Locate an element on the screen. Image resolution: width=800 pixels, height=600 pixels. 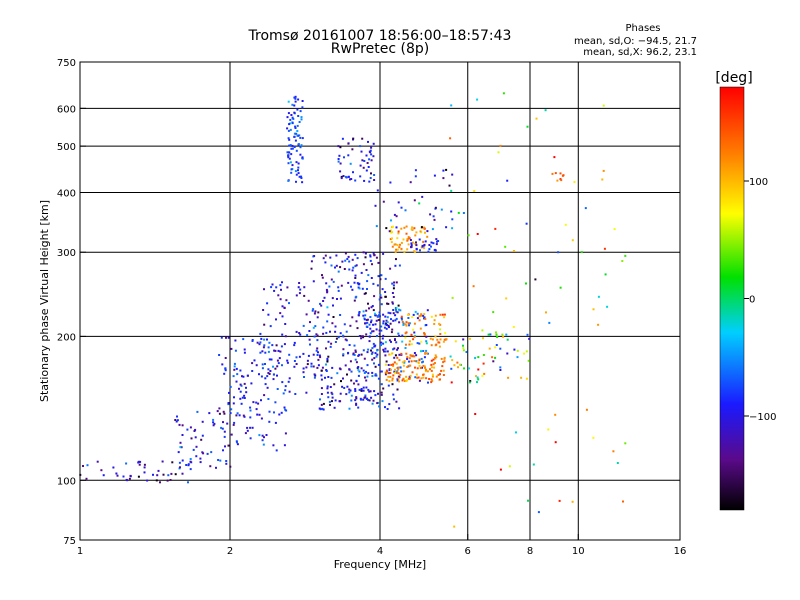
x-tick-label: 2 is located at coordinates (230, 551).